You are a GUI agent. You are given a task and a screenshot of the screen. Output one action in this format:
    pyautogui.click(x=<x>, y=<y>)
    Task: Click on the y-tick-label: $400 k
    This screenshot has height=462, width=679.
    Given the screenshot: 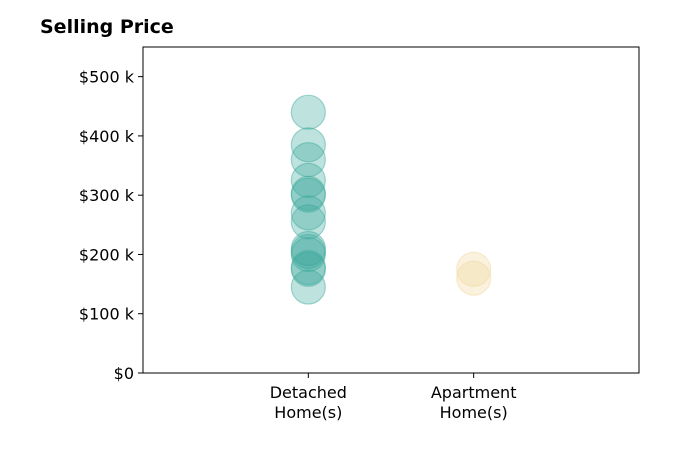 What is the action you would take?
    pyautogui.click(x=107, y=136)
    